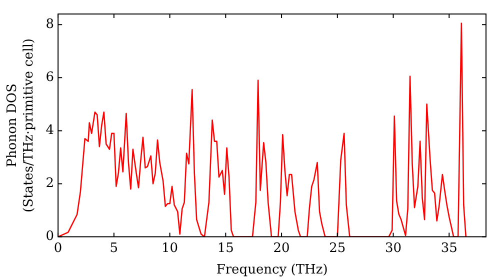 The width and height of the screenshot is (500, 280). Describe the element at coordinates (449, 248) in the screenshot. I see `x-tick-label: 35` at that location.